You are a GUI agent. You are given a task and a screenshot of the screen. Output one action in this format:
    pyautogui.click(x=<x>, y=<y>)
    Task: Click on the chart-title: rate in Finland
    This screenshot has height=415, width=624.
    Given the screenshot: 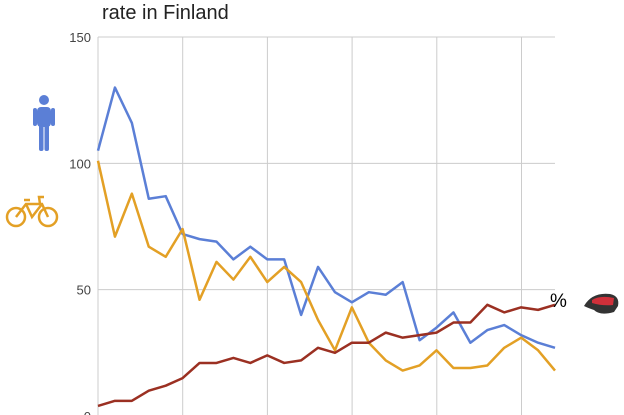 What is the action you would take?
    pyautogui.click(x=165, y=13)
    